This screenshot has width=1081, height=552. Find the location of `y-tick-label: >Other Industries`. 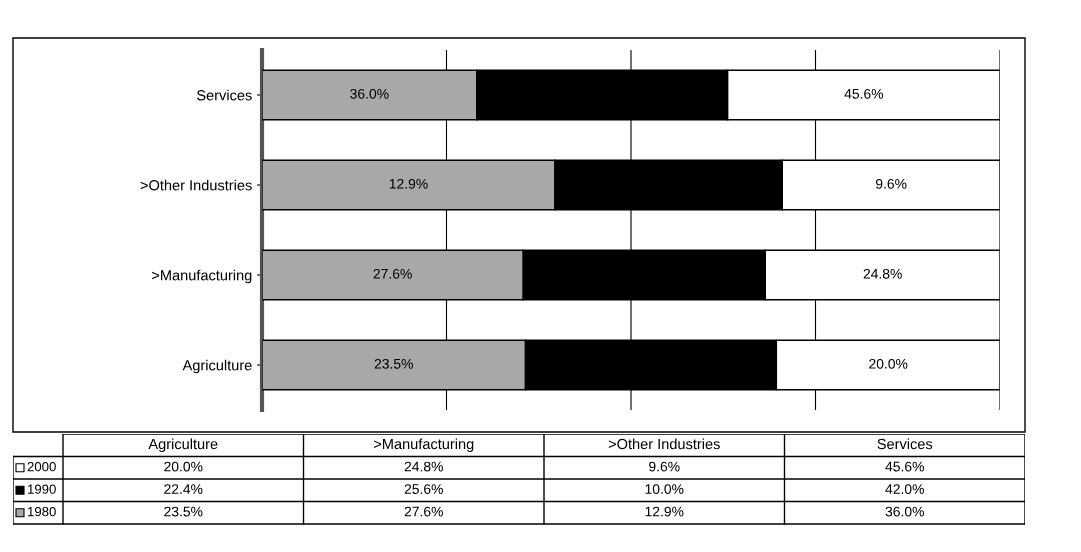

y-tick-label: >Other Industries is located at coordinates (196, 185).